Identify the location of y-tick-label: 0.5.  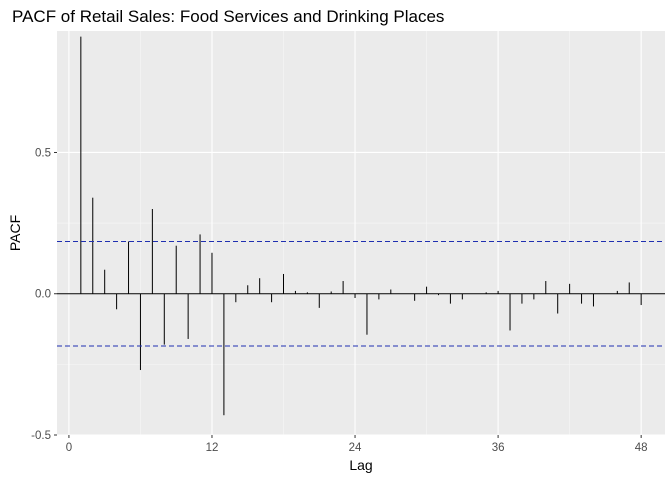
(43, 153).